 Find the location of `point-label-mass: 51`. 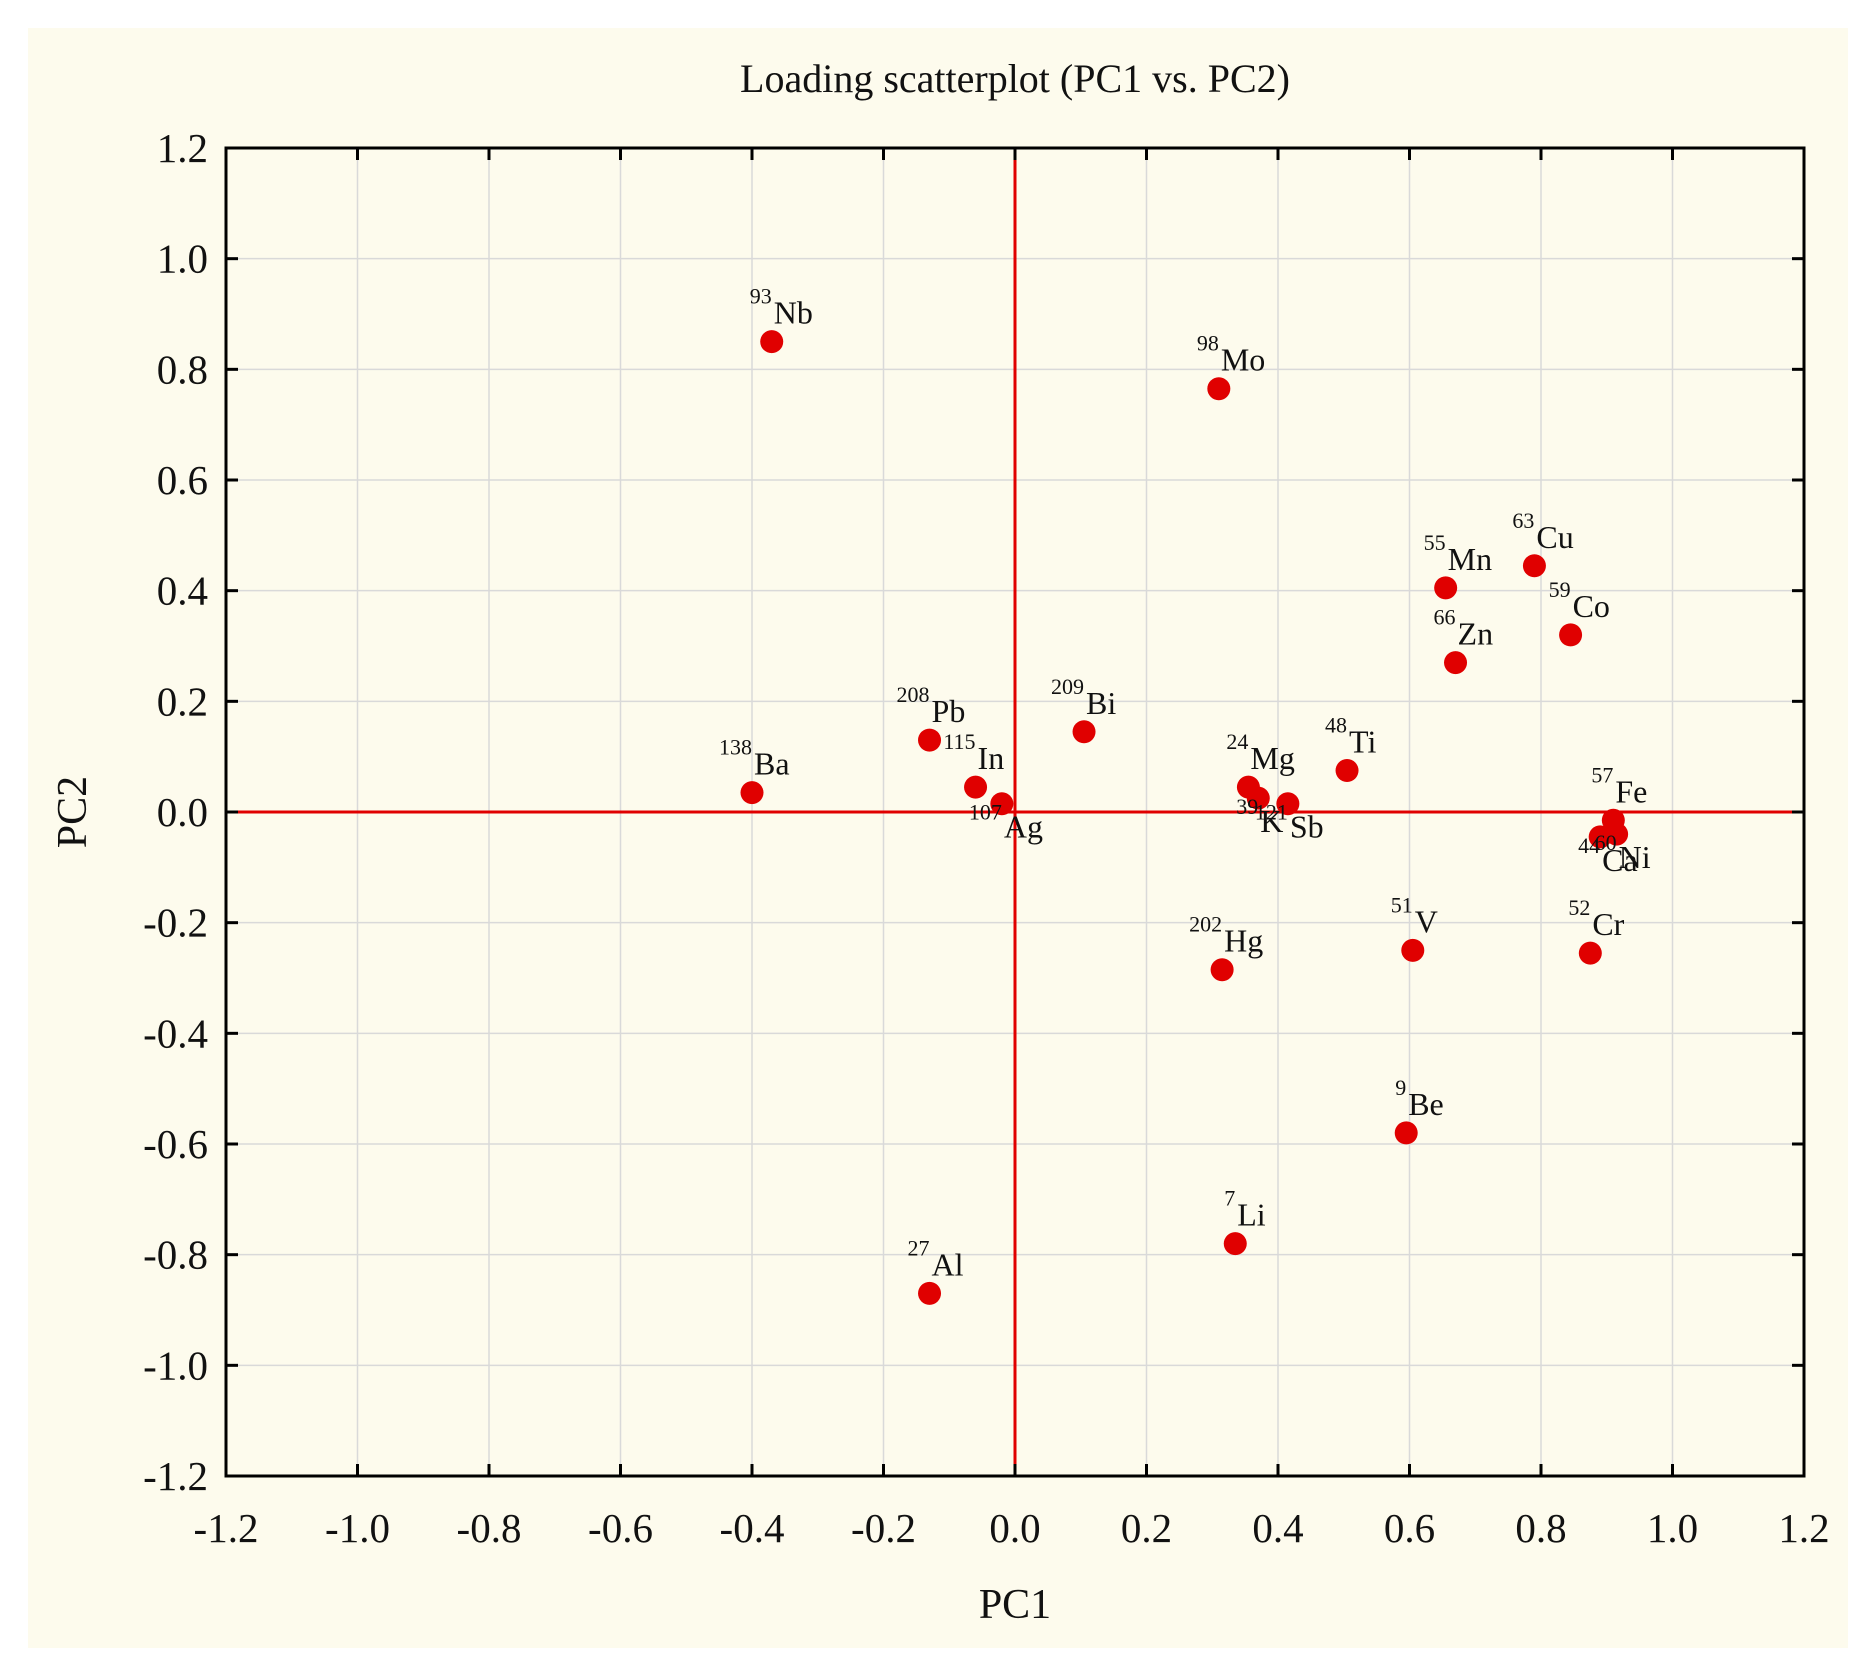

point-label-mass: 51 is located at coordinates (1402, 904).